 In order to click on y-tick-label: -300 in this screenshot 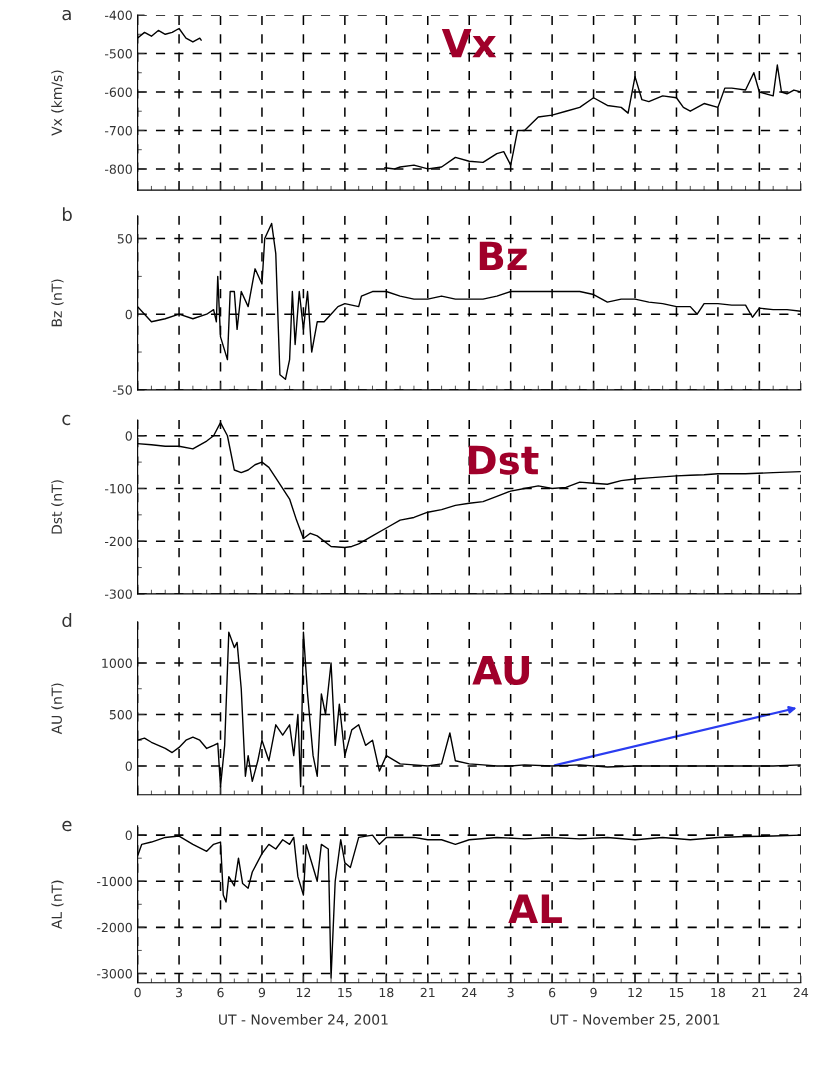, I will do `click(118, 594)`.